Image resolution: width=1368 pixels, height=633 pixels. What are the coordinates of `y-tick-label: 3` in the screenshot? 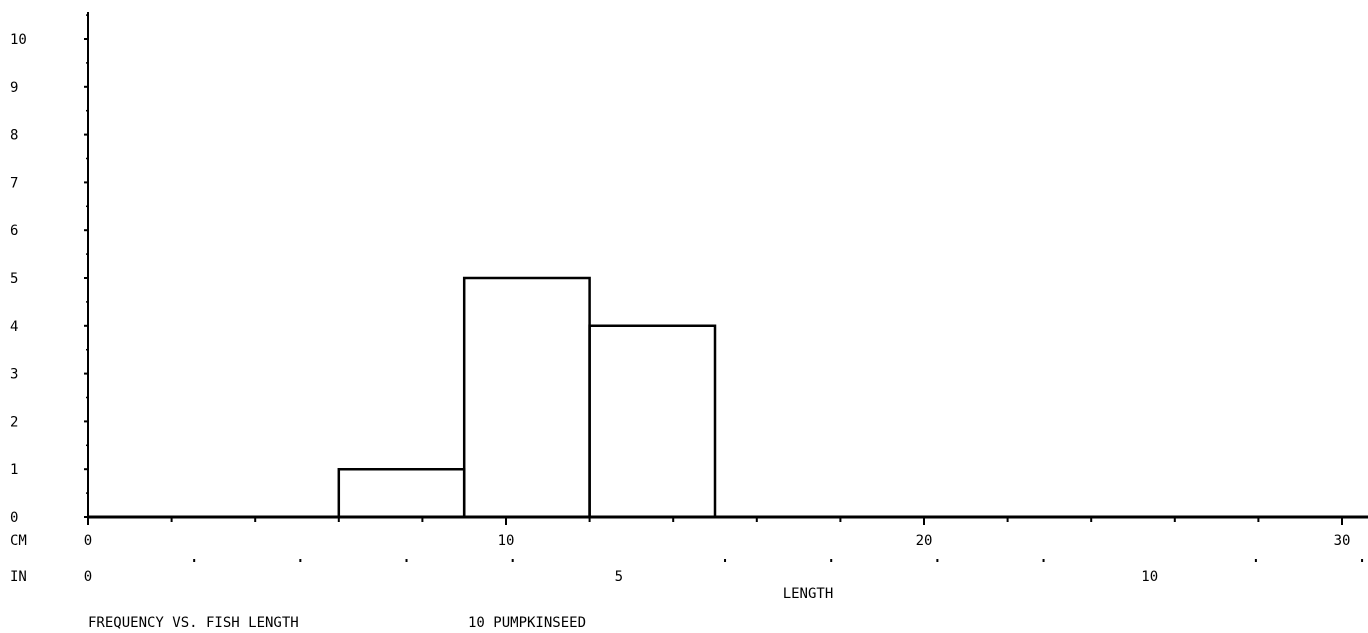 It's located at (14, 375).